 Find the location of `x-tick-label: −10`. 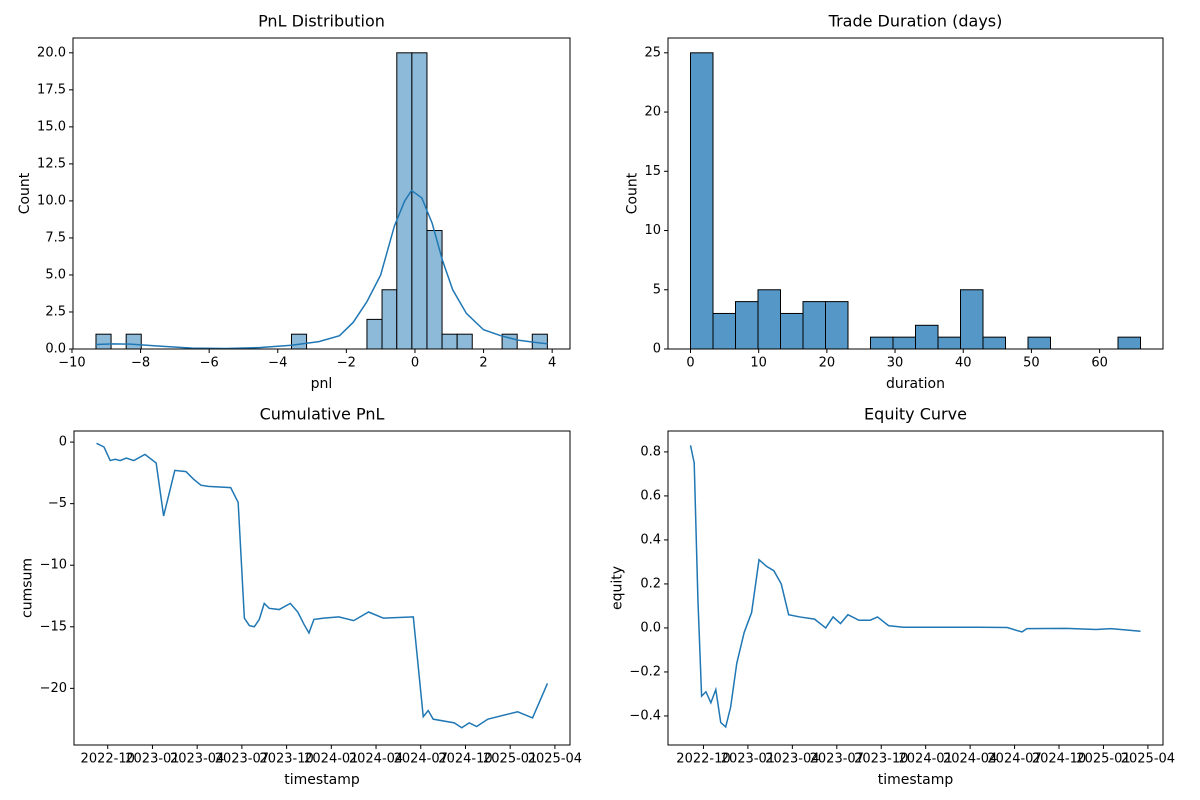

x-tick-label: −10 is located at coordinates (71, 363).